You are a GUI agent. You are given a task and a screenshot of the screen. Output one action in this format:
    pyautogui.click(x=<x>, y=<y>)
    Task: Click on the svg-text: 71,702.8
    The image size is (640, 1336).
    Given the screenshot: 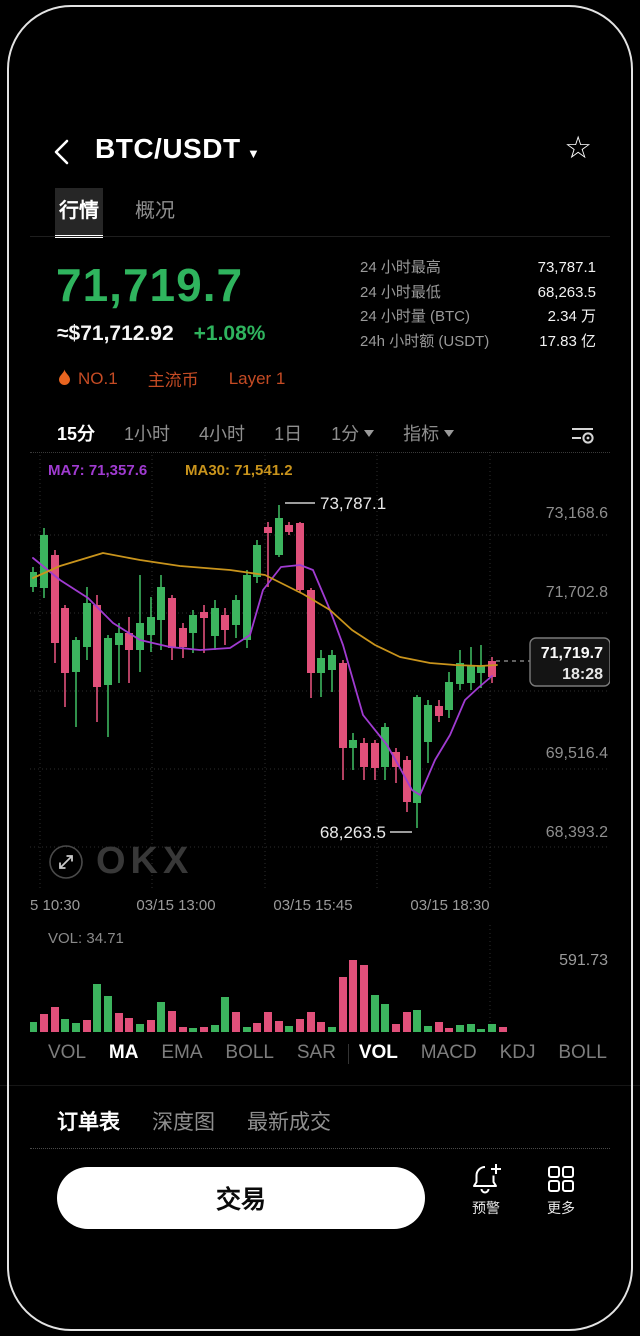 What is the action you would take?
    pyautogui.click(x=577, y=592)
    